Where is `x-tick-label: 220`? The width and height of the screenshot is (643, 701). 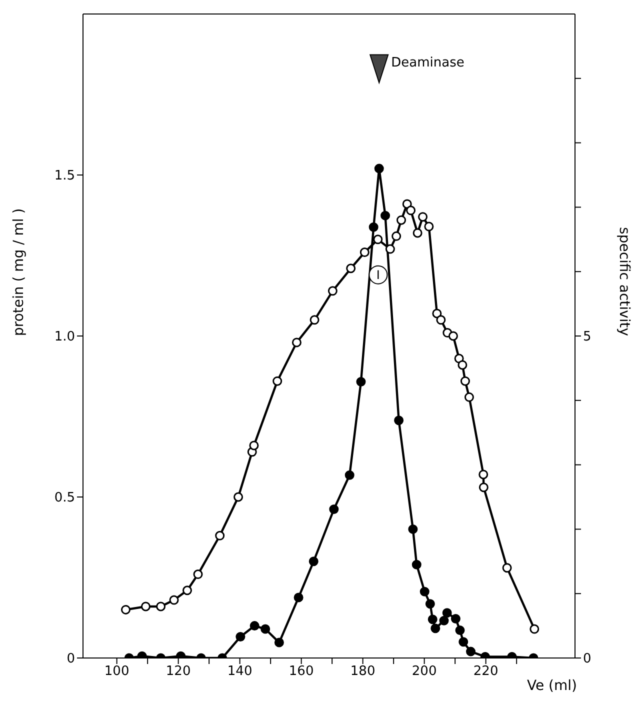 x-tick-label: 220 is located at coordinates (485, 672).